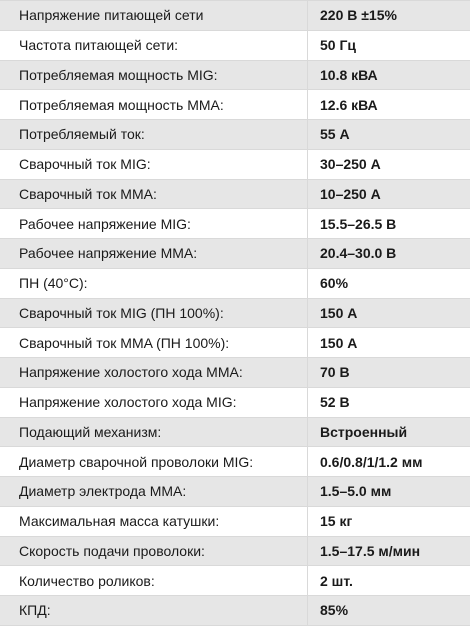 This screenshot has width=471, height=626. I want to click on spec-param: Напряжение питающей сети, so click(154, 15).